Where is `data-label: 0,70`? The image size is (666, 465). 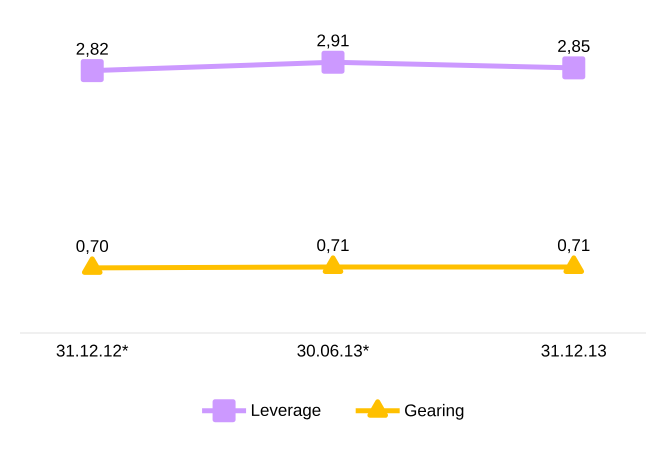
data-label: 0,70 is located at coordinates (92, 247).